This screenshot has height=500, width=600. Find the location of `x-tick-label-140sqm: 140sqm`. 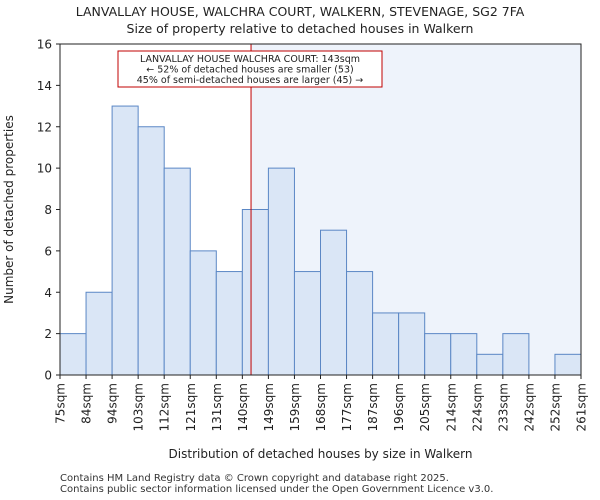

x-tick-label-140sqm: 140sqm is located at coordinates (243, 407).